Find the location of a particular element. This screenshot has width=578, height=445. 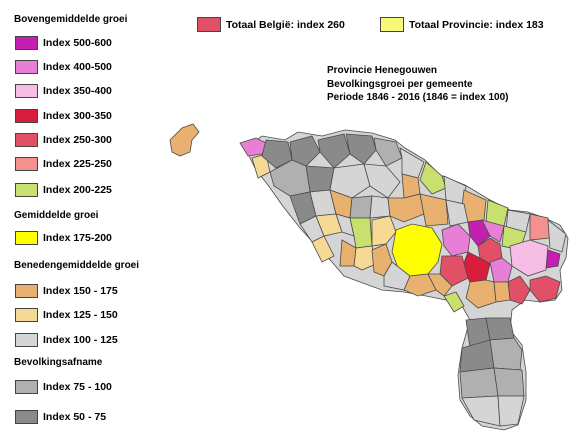

legend-item: Index 50 - 75 is located at coordinates (60, 416).